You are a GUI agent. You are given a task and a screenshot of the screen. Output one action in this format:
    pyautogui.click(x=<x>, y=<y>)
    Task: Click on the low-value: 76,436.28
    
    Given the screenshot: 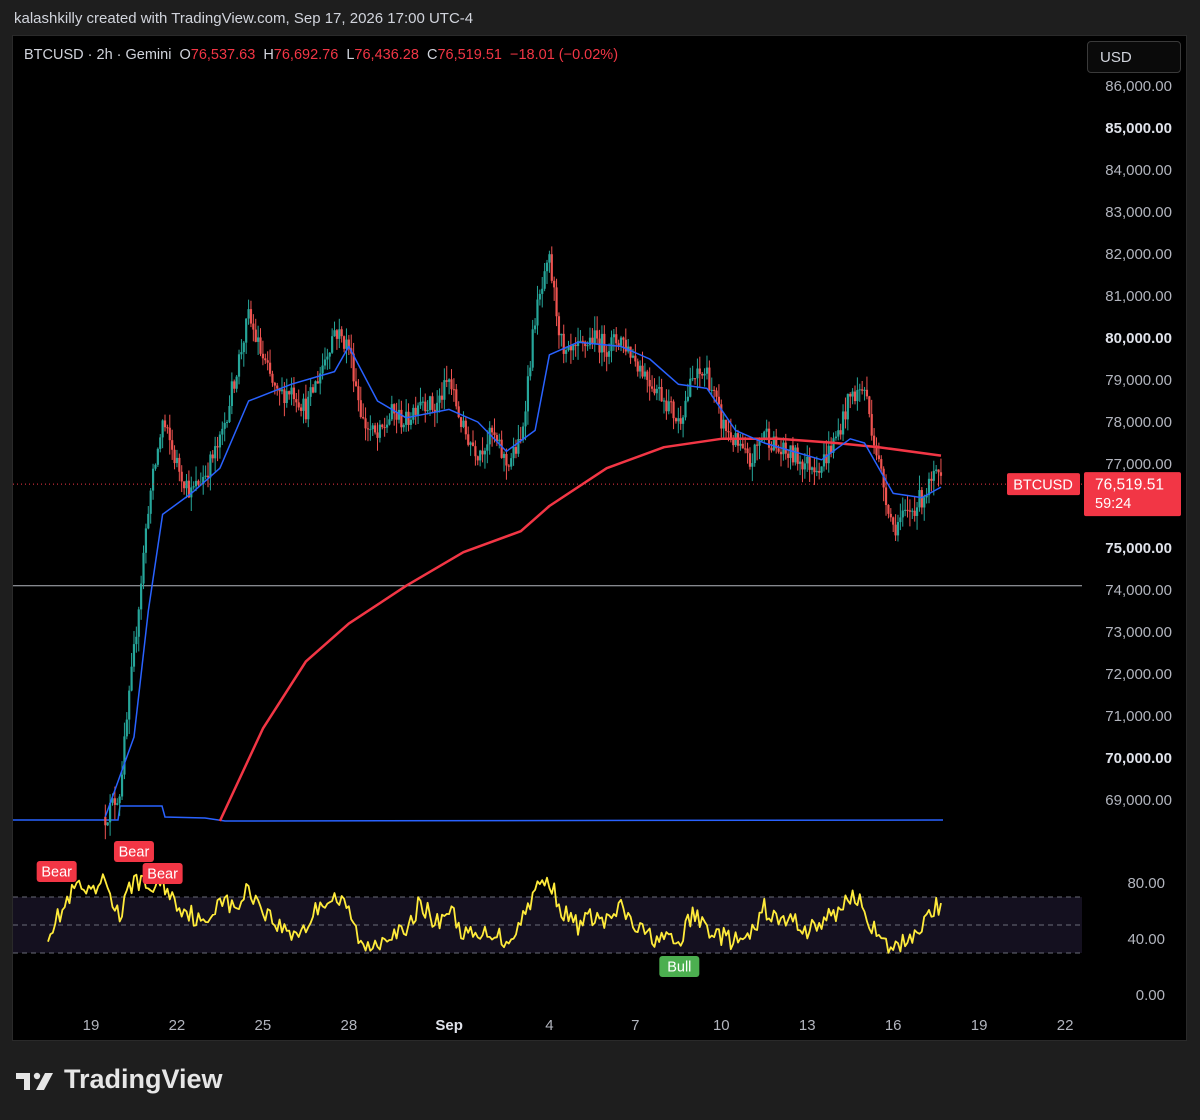 What is the action you would take?
    pyautogui.click(x=386, y=55)
    